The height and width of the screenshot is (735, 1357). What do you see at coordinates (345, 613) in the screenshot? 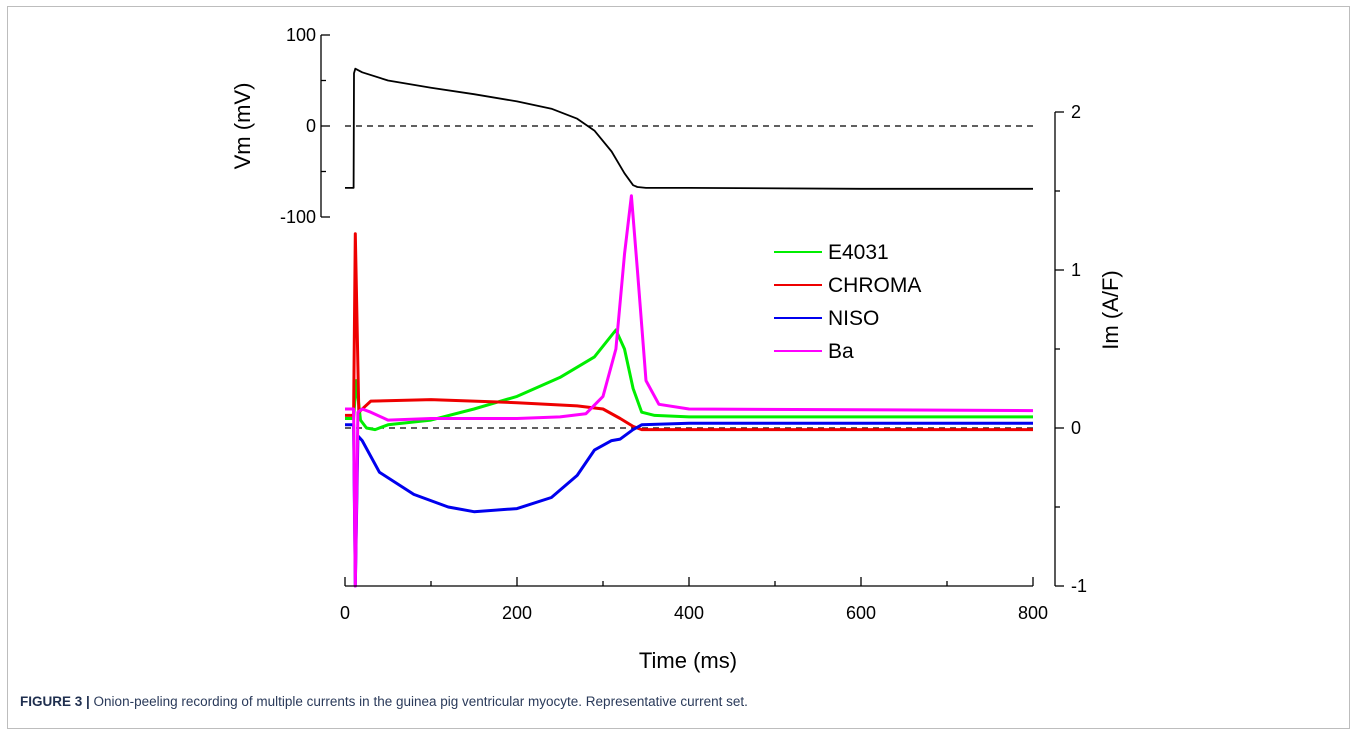
I see `x-tick-label: 0` at bounding box center [345, 613].